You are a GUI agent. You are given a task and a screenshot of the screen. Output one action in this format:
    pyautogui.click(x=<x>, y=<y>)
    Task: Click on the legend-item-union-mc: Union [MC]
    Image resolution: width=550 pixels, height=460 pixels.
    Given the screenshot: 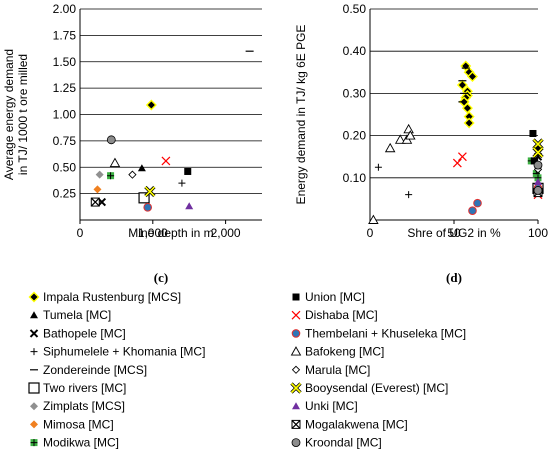 What is the action you would take?
    pyautogui.click(x=328, y=297)
    